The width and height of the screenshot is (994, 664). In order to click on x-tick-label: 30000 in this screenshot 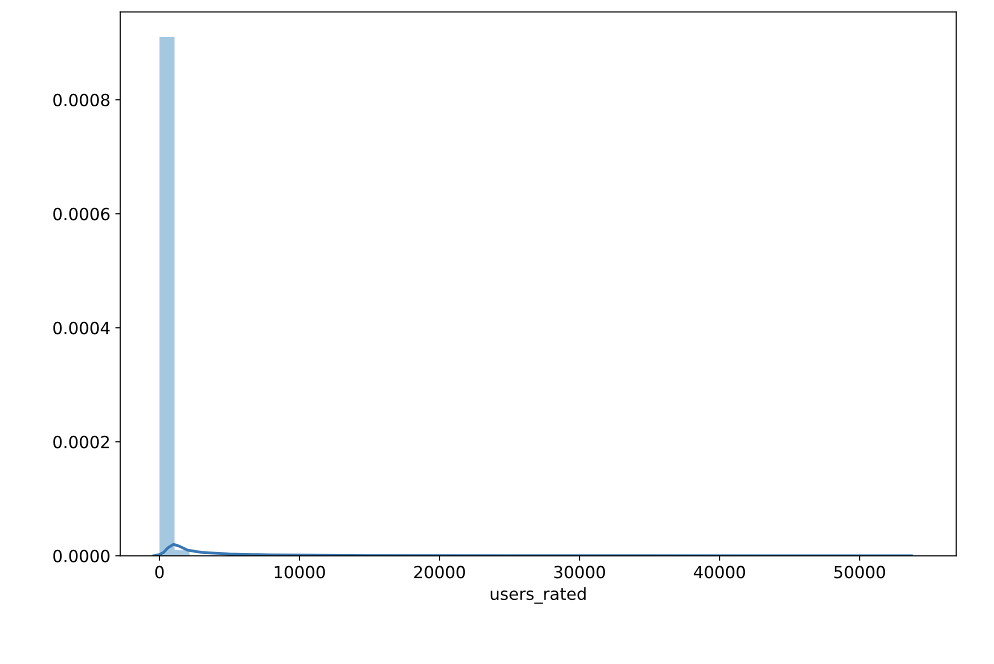, I will do `click(579, 572)`.